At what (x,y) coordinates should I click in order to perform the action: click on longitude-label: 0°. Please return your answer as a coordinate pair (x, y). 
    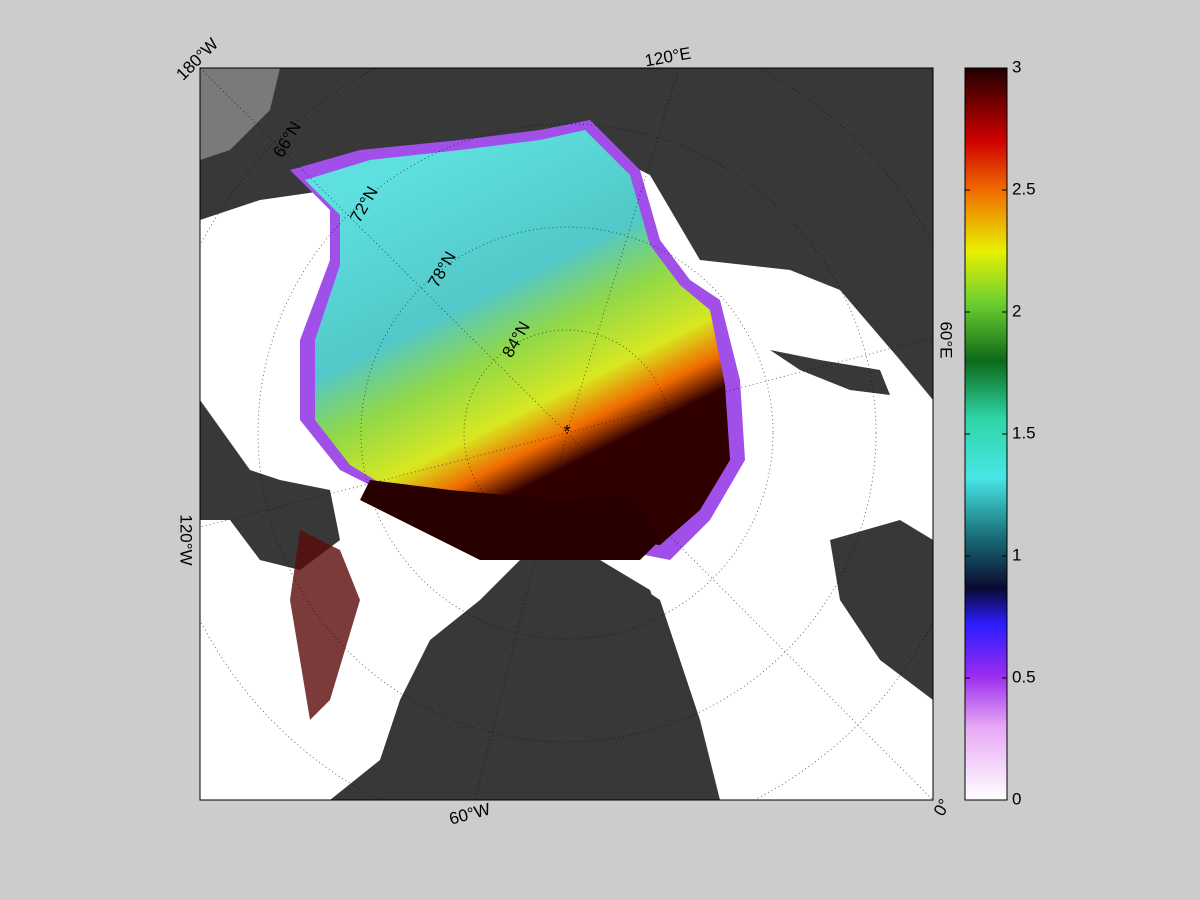
    Looking at the image, I should click on (942, 808).